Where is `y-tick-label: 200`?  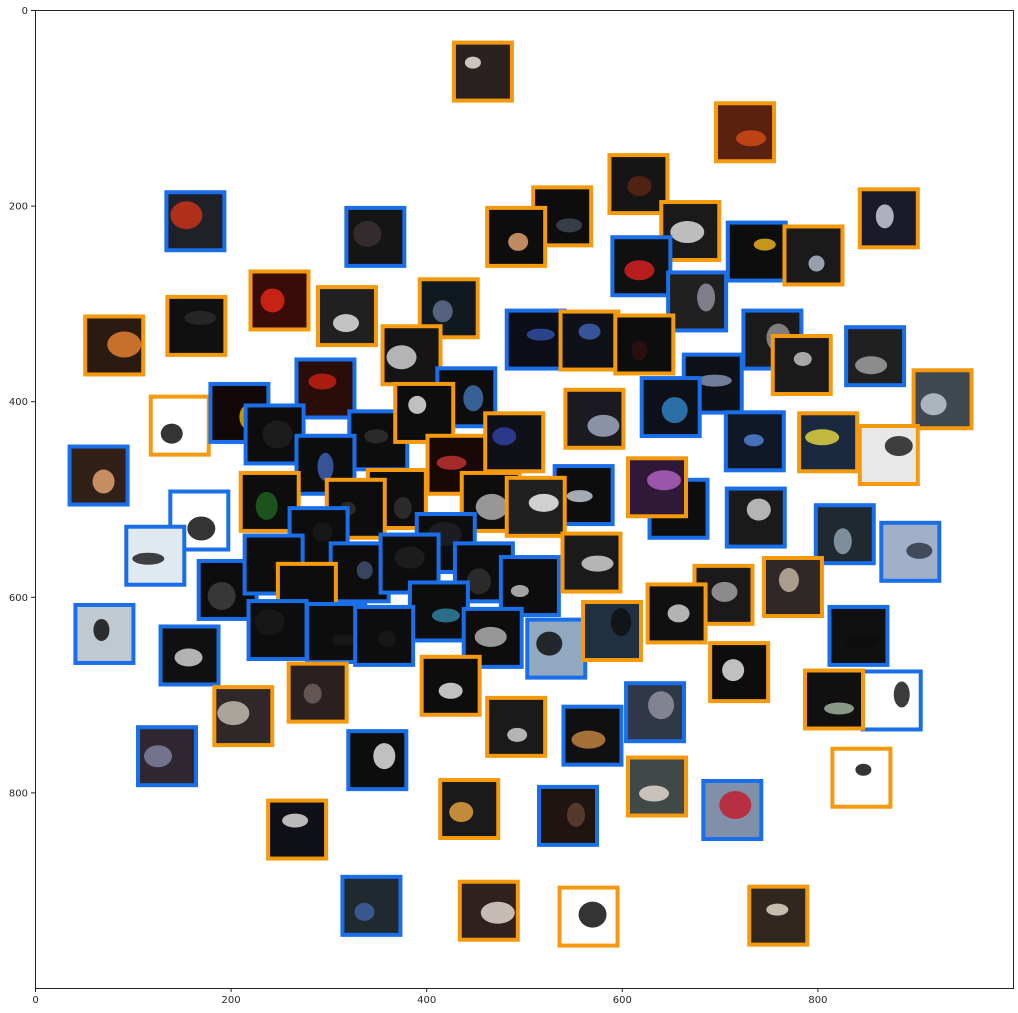
y-tick-label: 200 is located at coordinates (18, 207).